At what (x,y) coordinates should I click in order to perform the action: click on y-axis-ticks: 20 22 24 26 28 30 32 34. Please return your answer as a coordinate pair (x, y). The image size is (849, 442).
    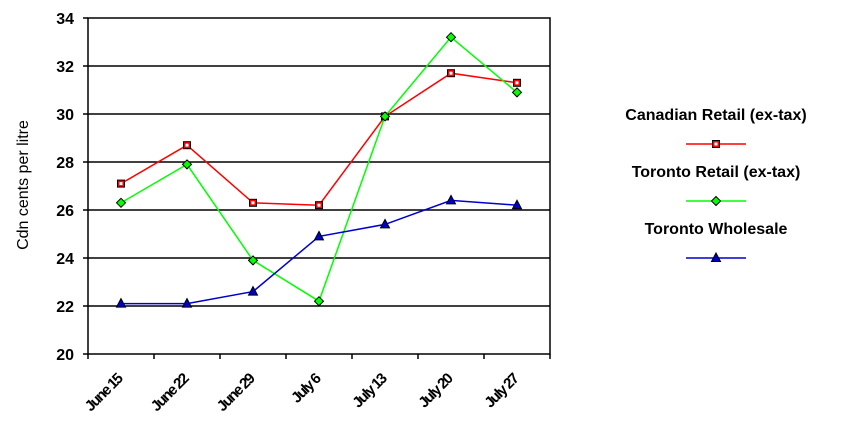
    Looking at the image, I should click on (72, 187).